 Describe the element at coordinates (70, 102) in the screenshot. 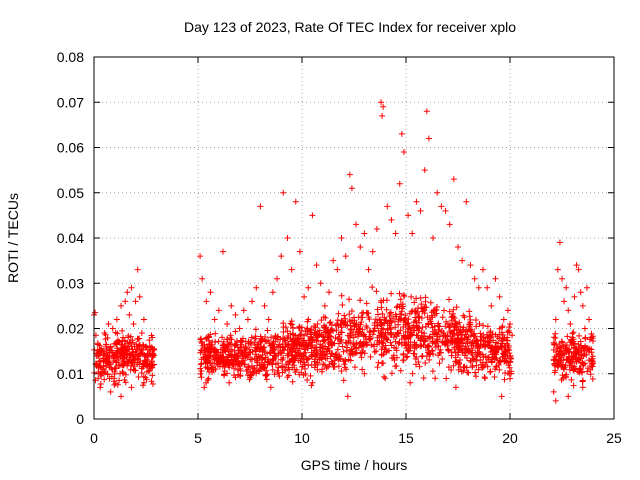

I see `y-tick-label: 0.07` at that location.